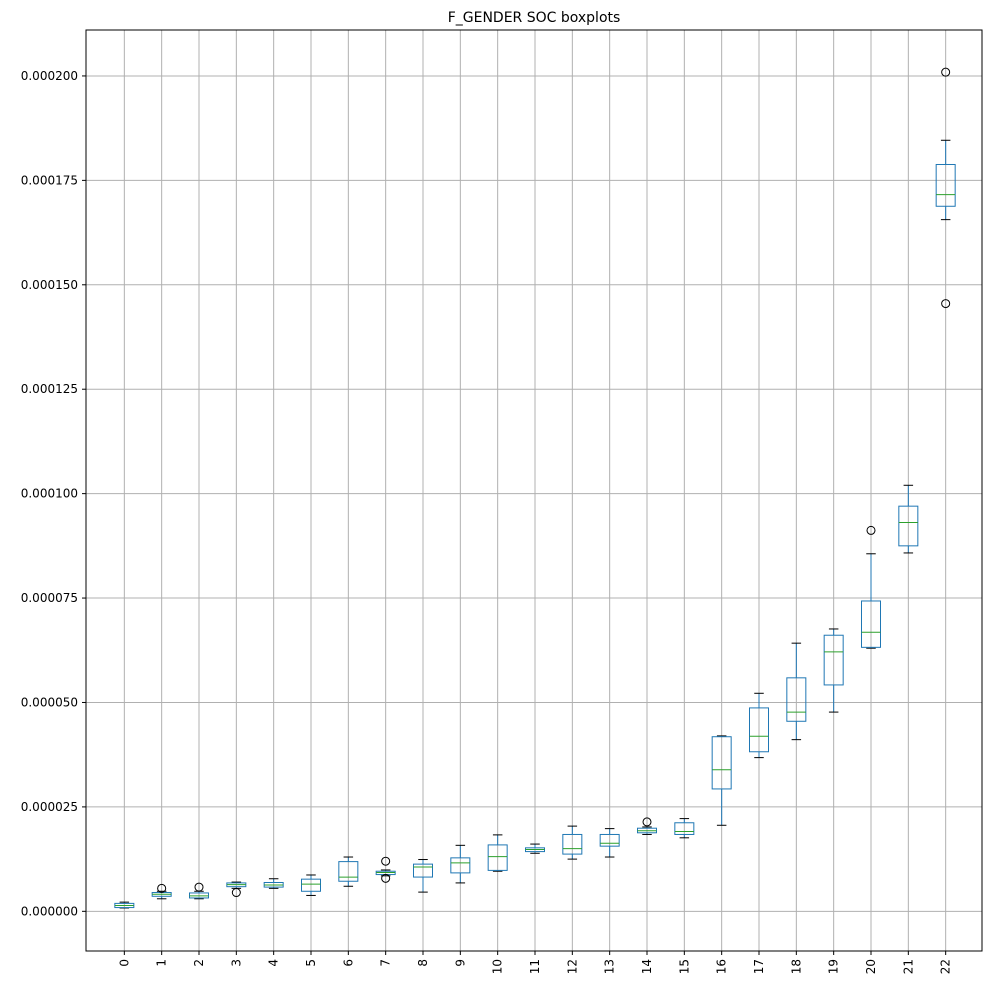  Describe the element at coordinates (274, 963) in the screenshot. I see `x-tick-label: 4` at that location.